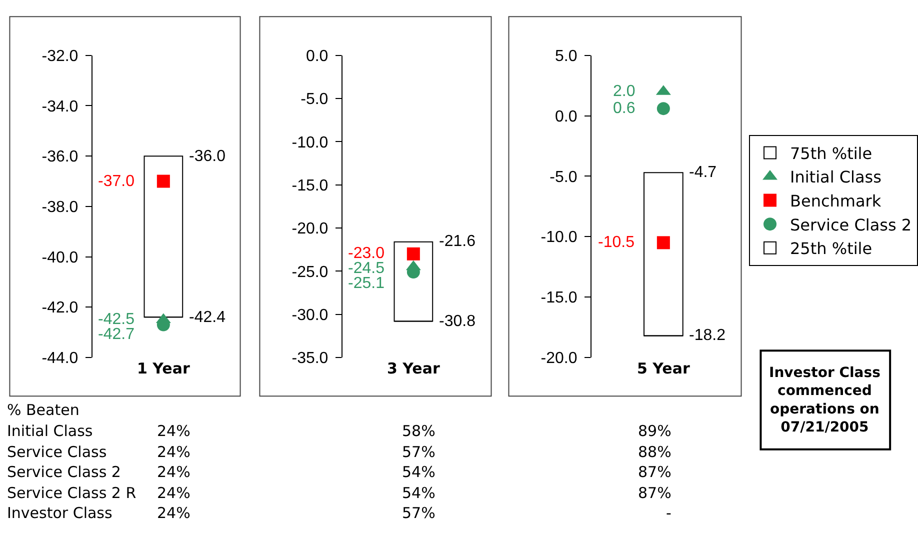 The image size is (918, 533). What do you see at coordinates (851, 224) in the screenshot?
I see `legend-label: Service Class 2` at bounding box center [851, 224].